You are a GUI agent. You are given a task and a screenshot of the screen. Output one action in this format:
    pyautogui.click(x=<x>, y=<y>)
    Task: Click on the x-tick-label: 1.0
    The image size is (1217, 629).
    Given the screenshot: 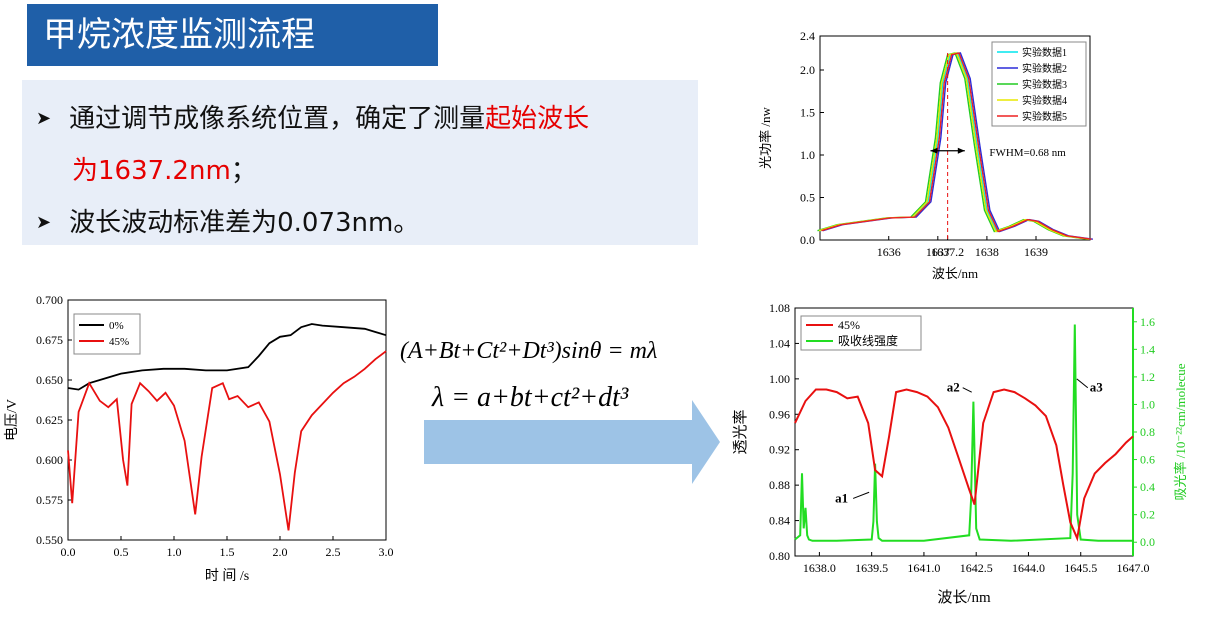 What is the action you would take?
    pyautogui.click(x=174, y=552)
    